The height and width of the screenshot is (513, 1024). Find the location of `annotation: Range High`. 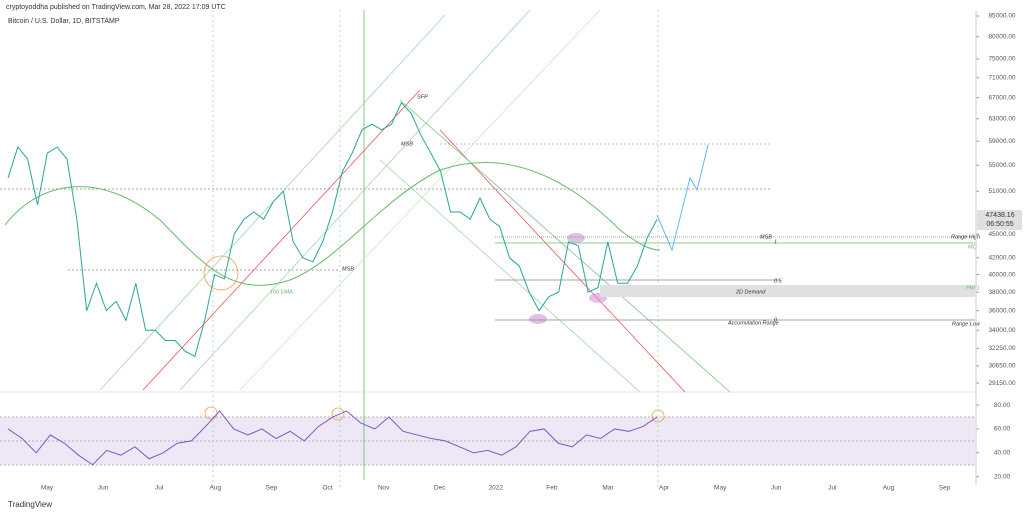

annotation: Range High is located at coordinates (965, 237).